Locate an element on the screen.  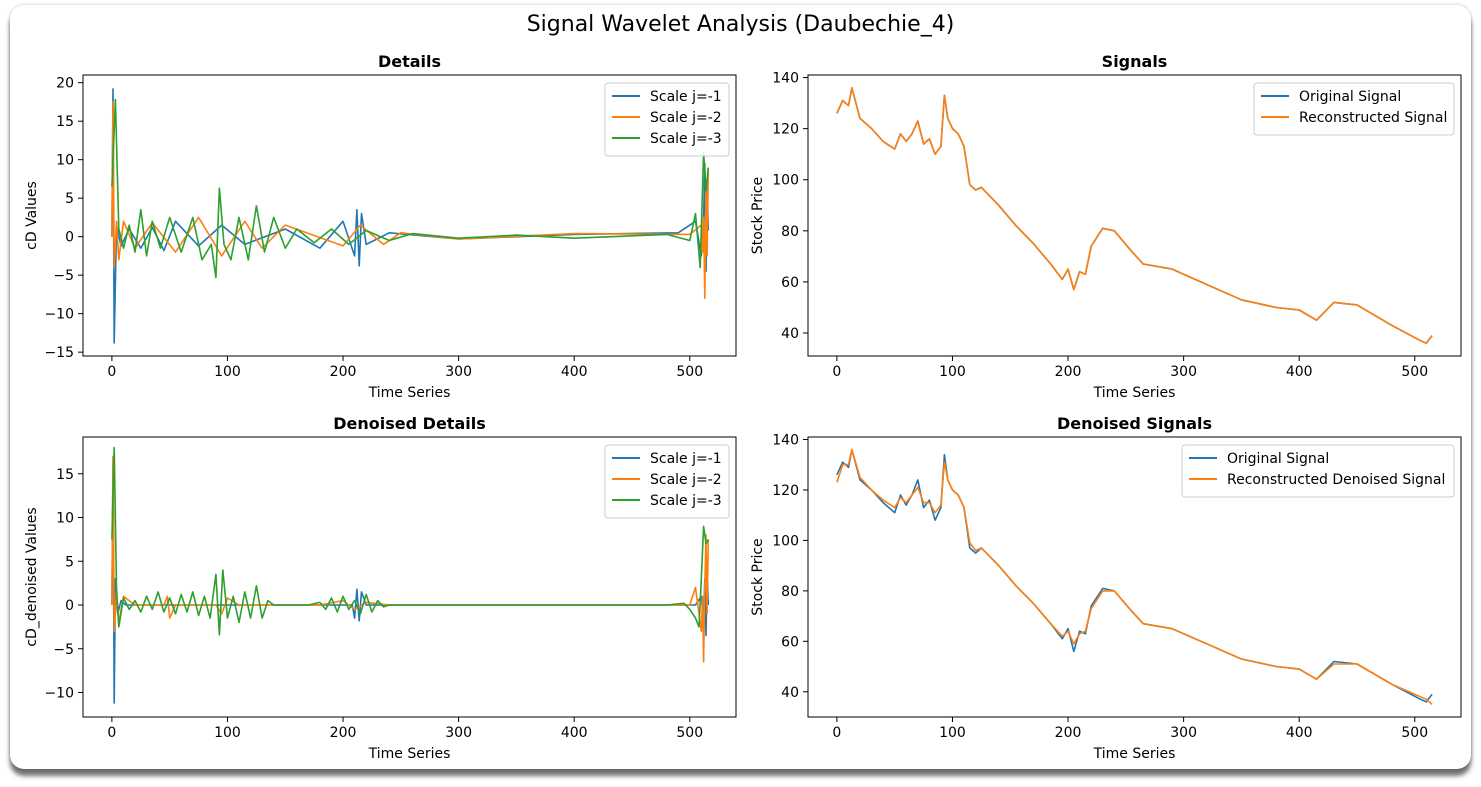
chart-title: Signals is located at coordinates (1135, 61).